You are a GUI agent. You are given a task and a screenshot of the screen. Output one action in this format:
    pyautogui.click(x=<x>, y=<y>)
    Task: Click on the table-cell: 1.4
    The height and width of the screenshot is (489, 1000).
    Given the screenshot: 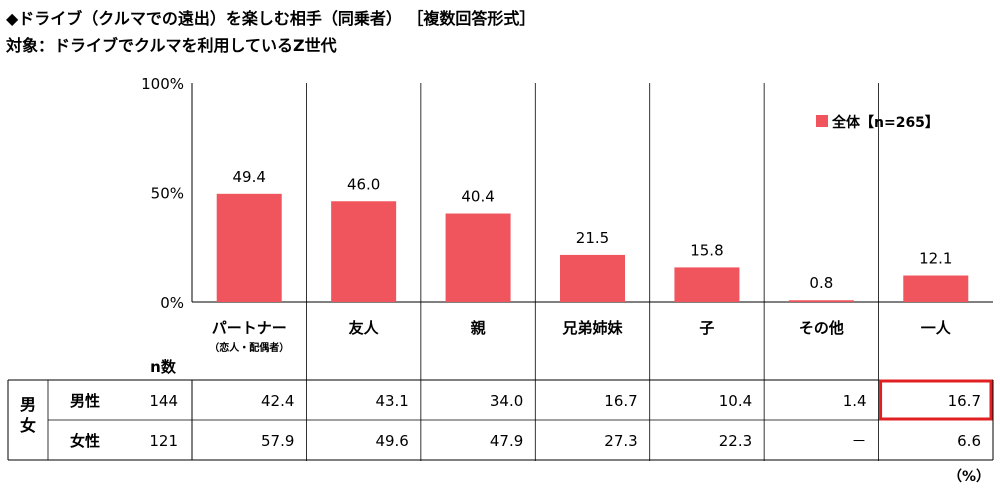 What is the action you would take?
    pyautogui.click(x=855, y=401)
    